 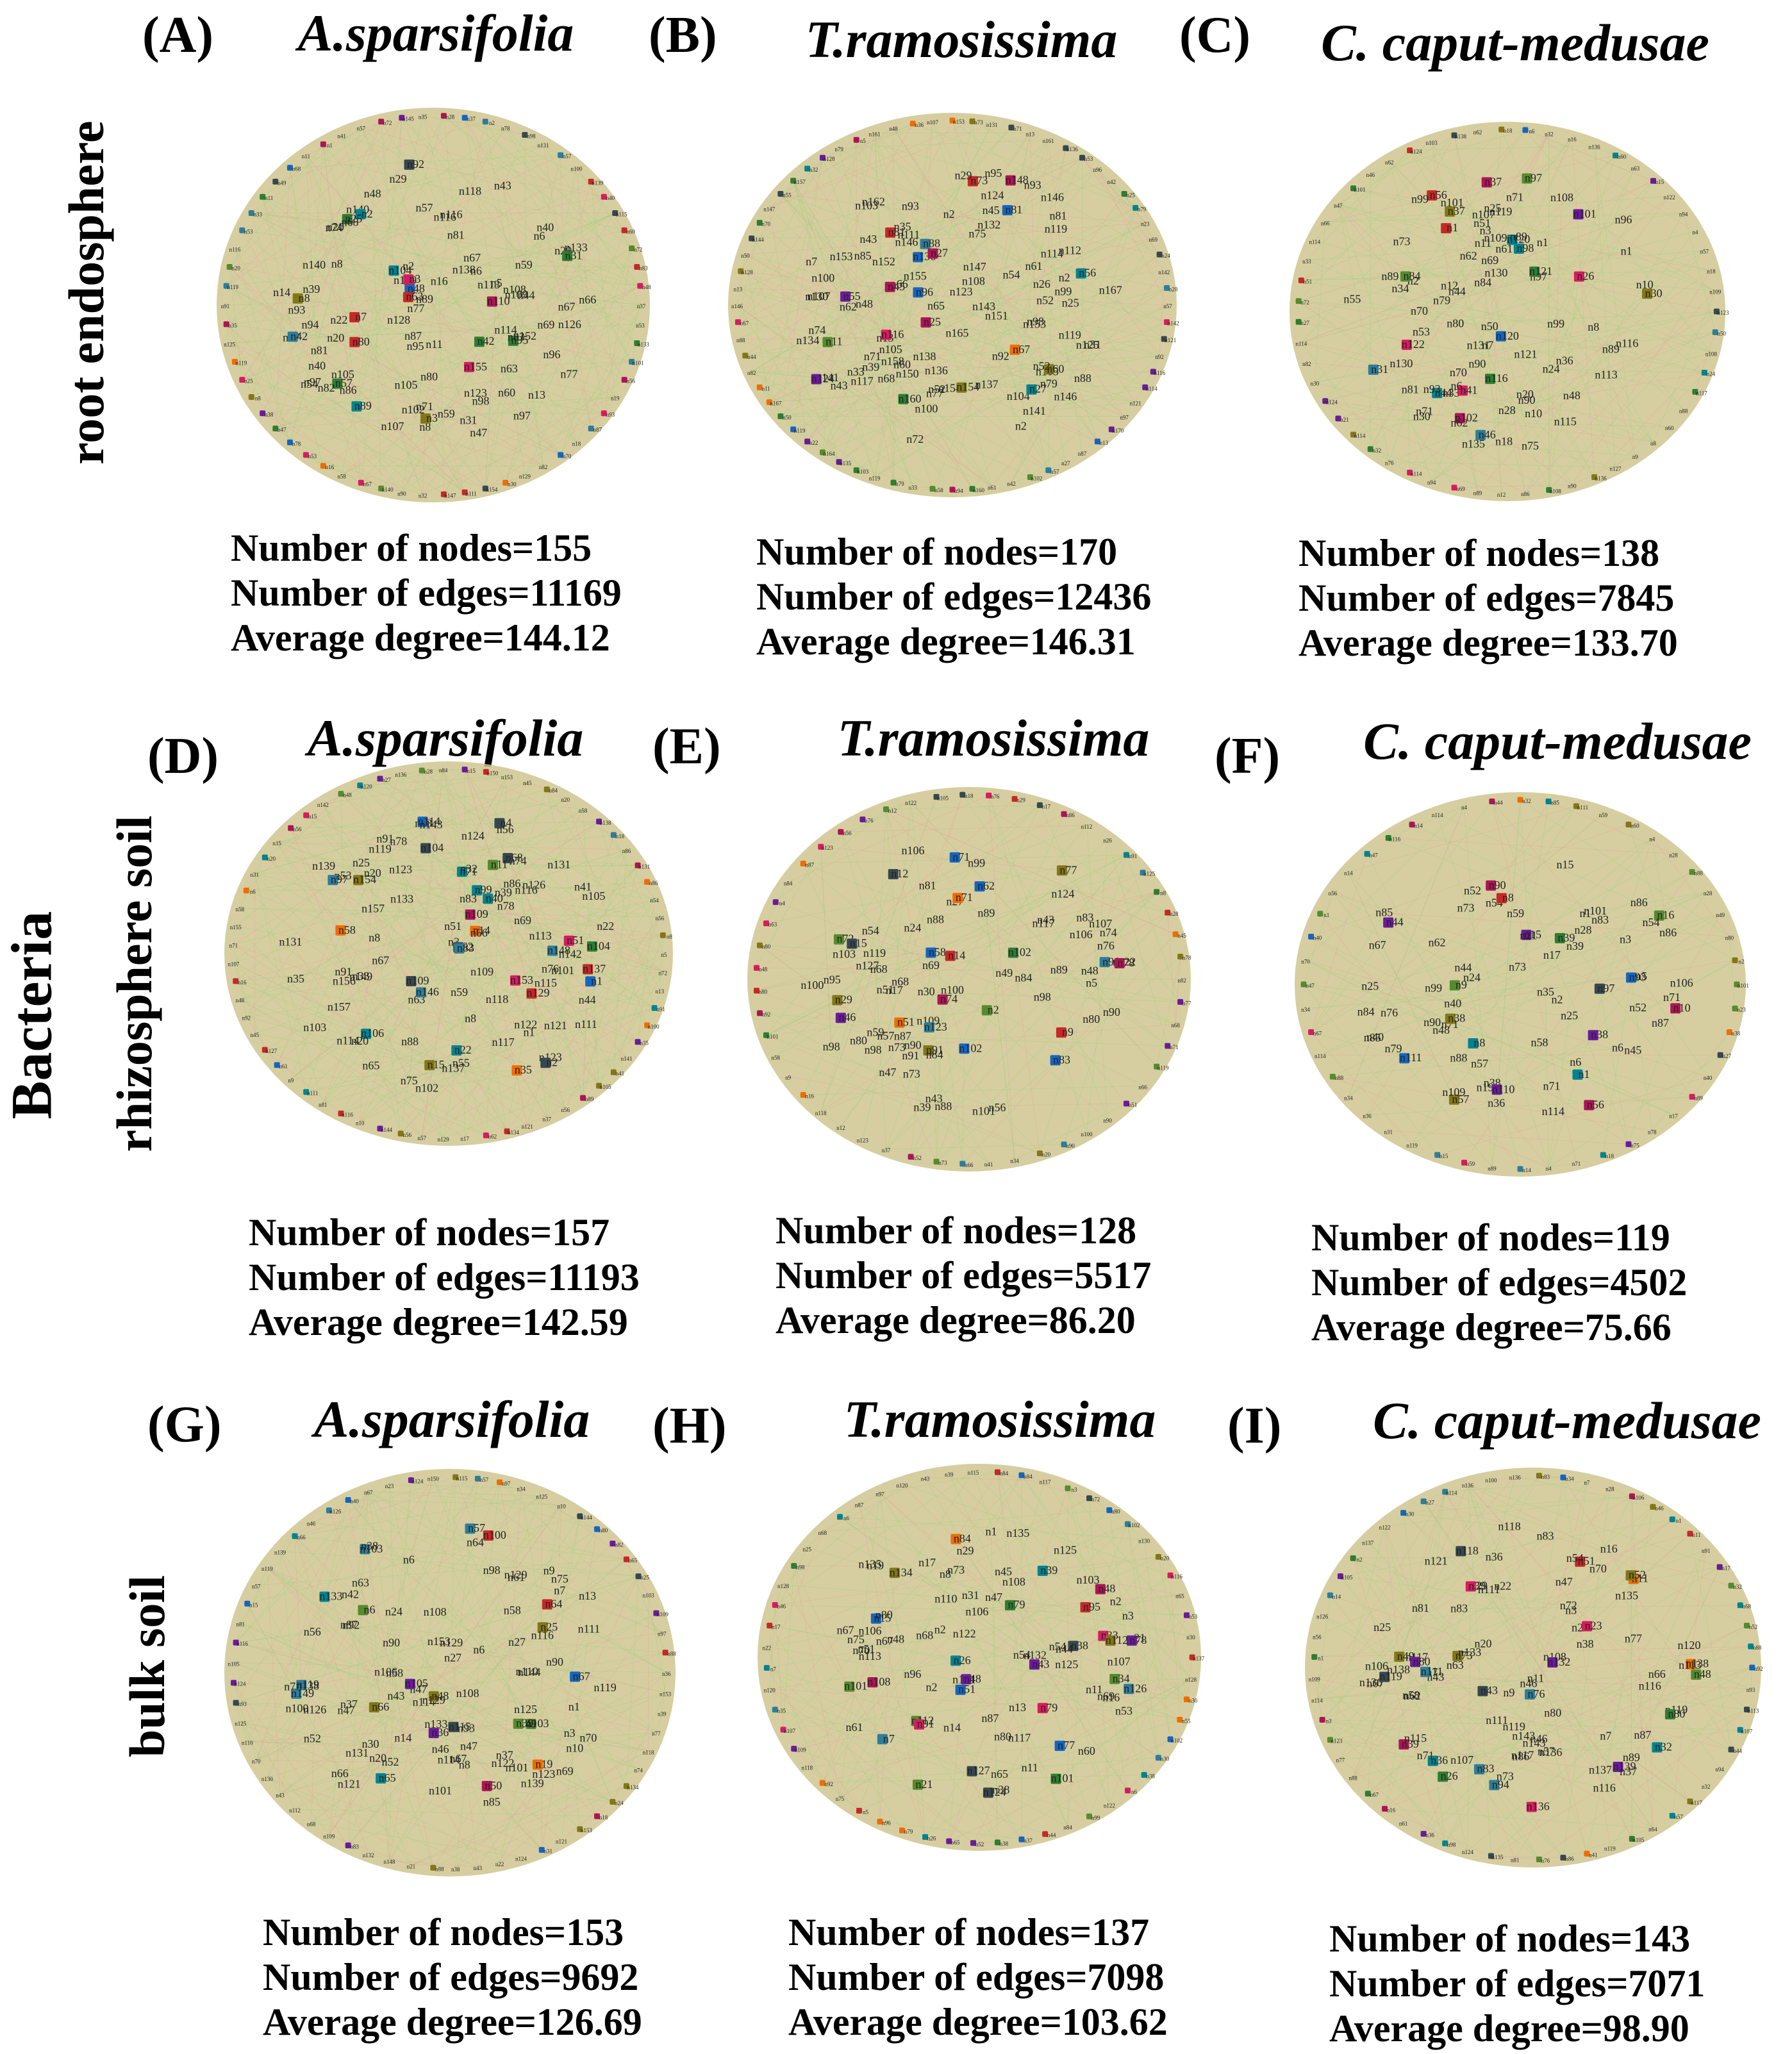 I want to click on network-node-label: n81, so click(x=1515, y=1860).